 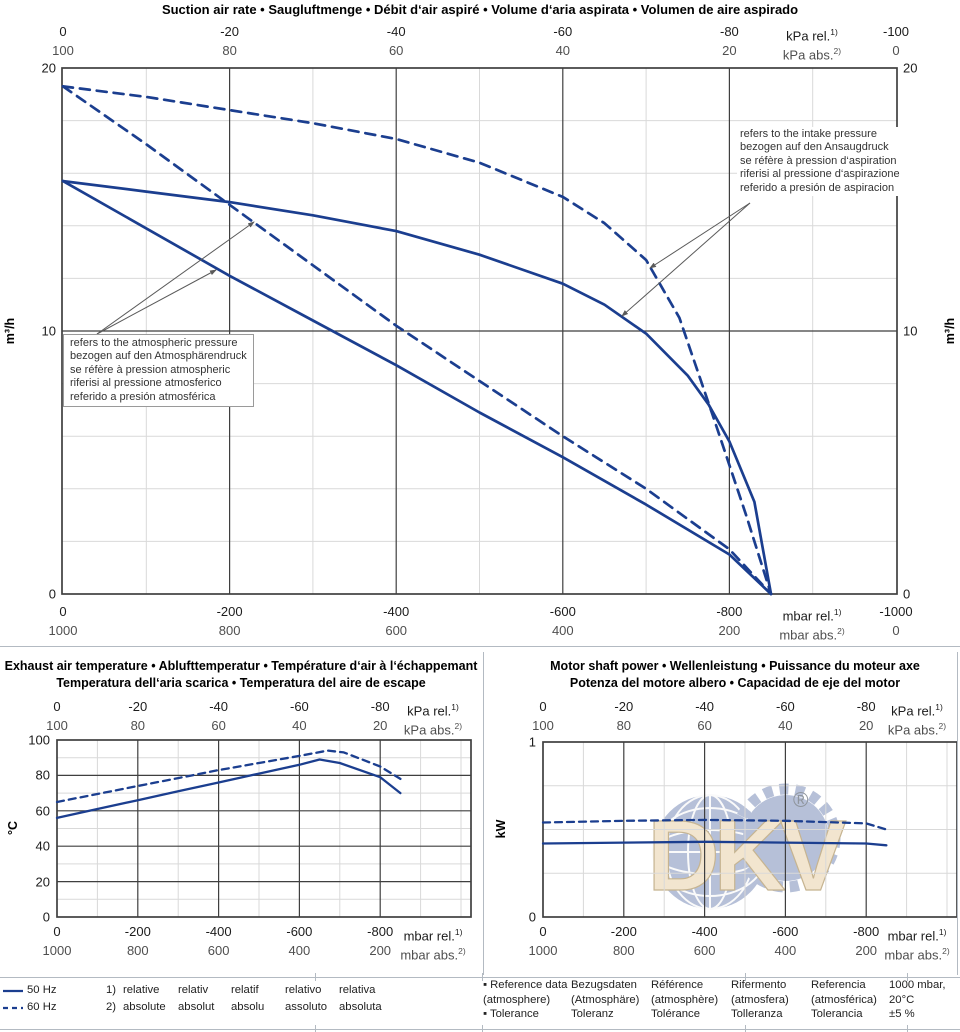 What do you see at coordinates (248, 1007) in the screenshot?
I see `footnote-term: absolu` at bounding box center [248, 1007].